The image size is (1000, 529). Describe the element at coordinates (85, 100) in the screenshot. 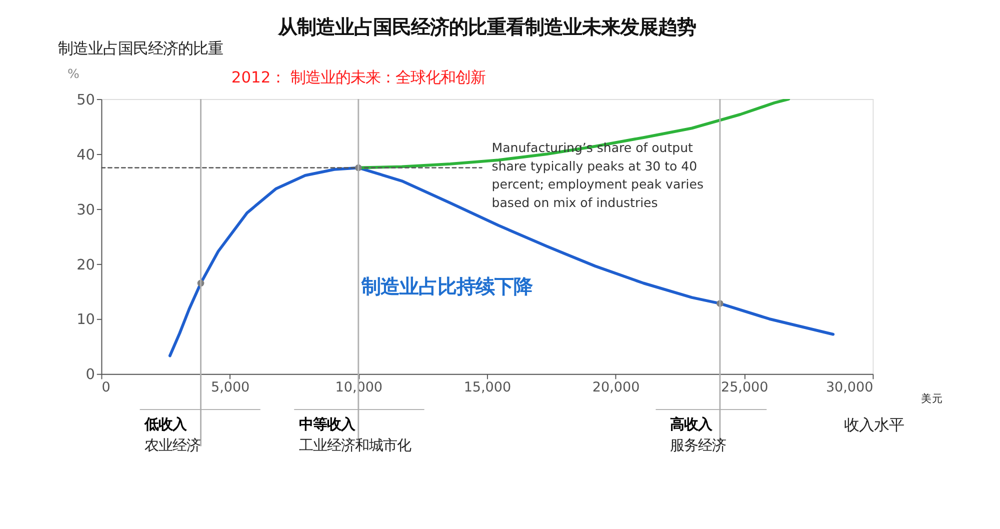

I see `y-tick-label: 50` at that location.